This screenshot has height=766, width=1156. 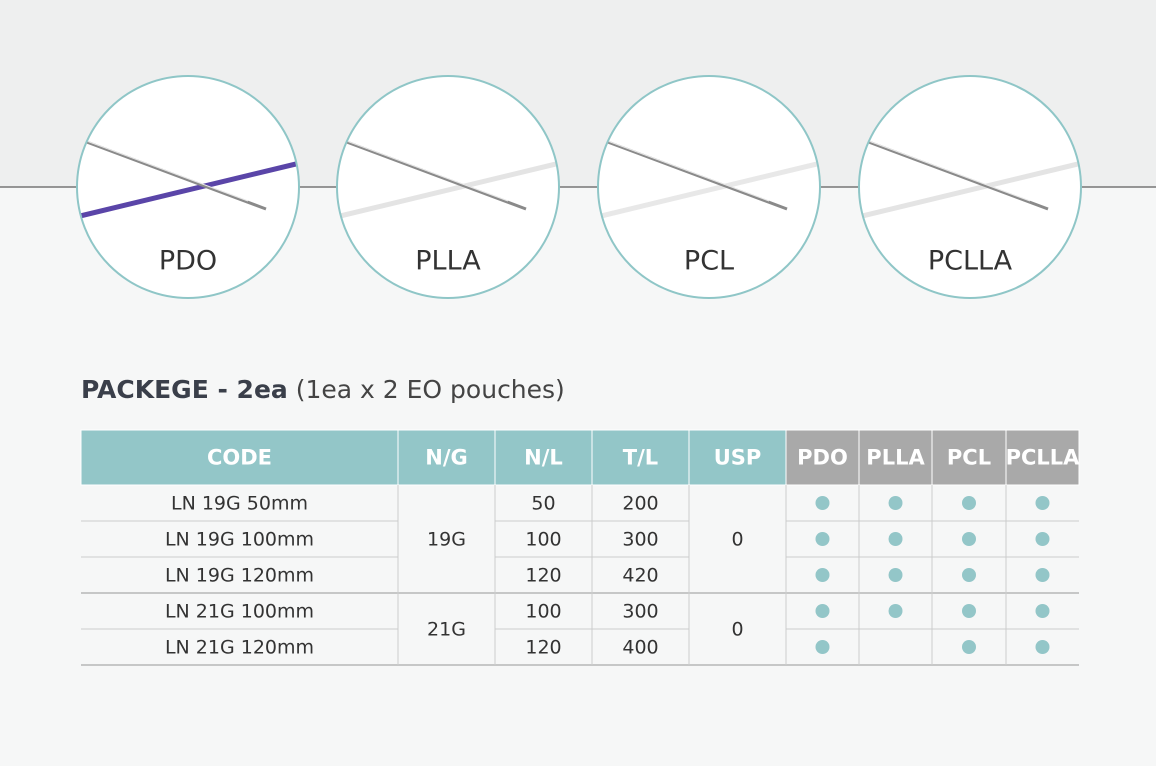 What do you see at coordinates (446, 540) in the screenshot?
I see `ng-cell: 19G` at bounding box center [446, 540].